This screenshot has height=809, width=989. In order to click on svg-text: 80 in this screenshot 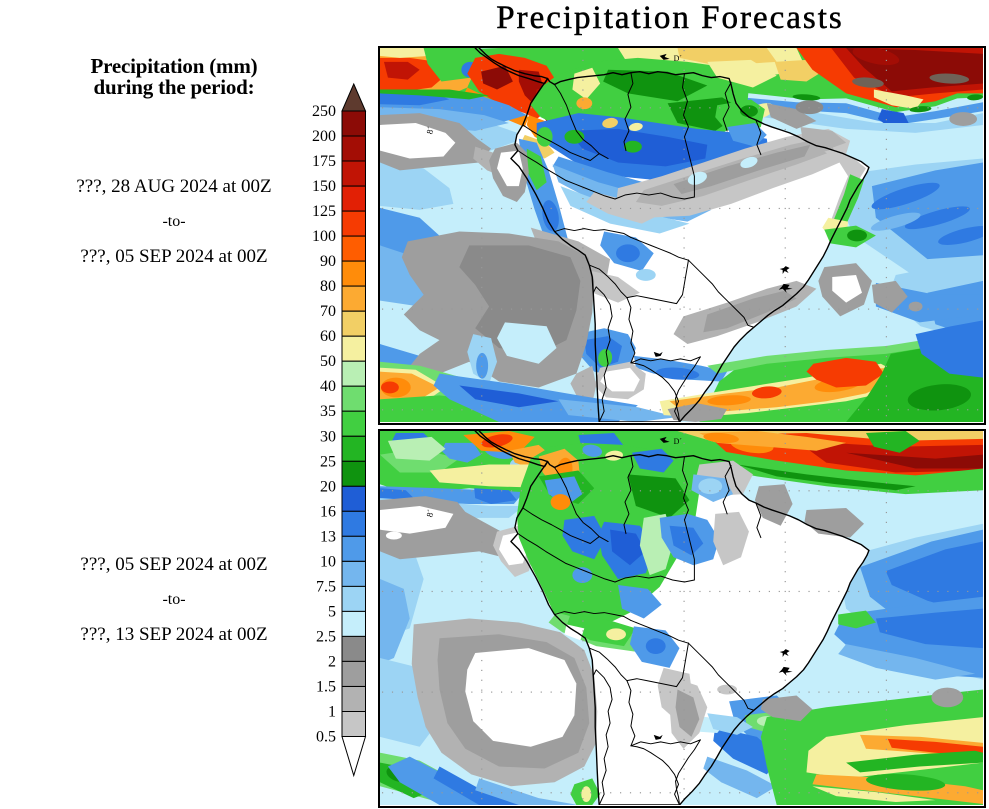, I will do `click(328, 286)`.